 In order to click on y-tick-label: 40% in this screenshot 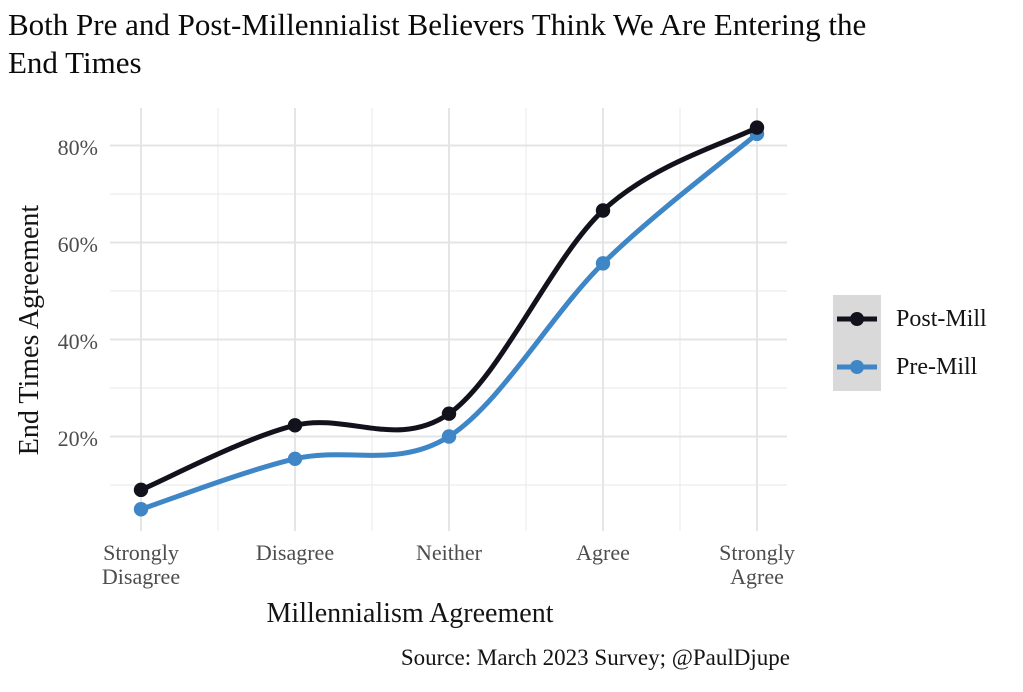, I will do `click(77, 341)`.